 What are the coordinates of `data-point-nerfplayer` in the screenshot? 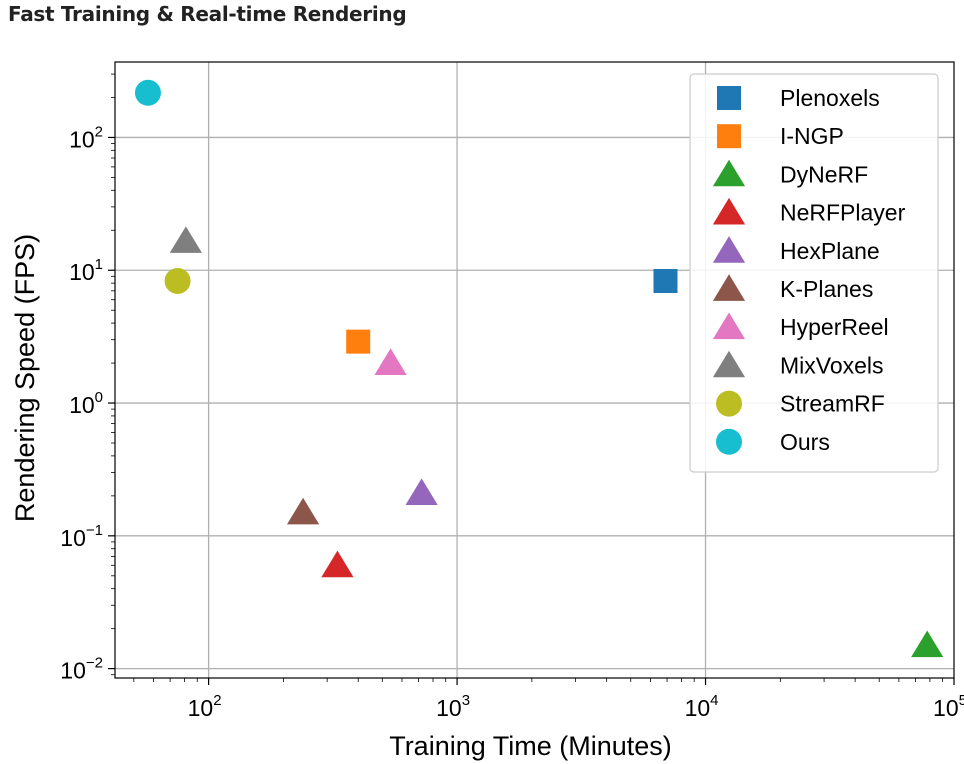 It's located at (337, 564).